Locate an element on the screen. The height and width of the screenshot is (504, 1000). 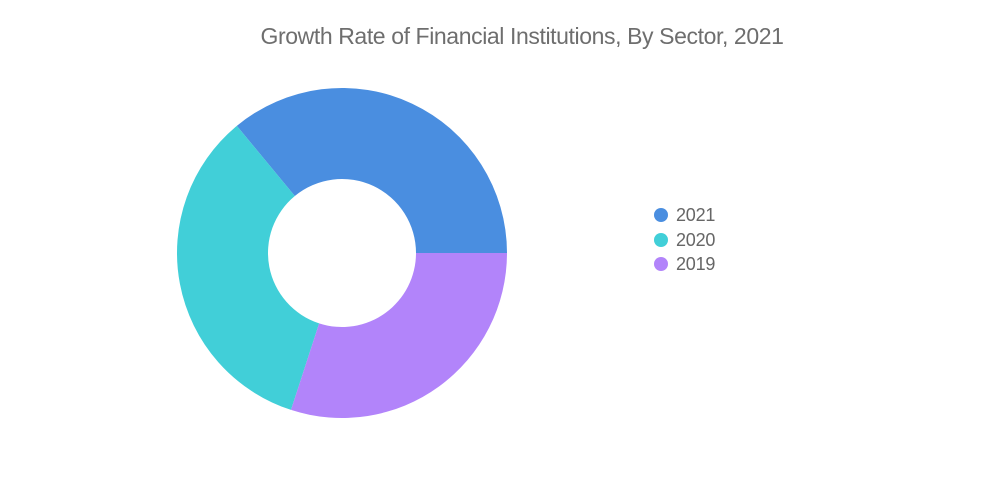
donut-slice-2020 is located at coordinates (248, 267).